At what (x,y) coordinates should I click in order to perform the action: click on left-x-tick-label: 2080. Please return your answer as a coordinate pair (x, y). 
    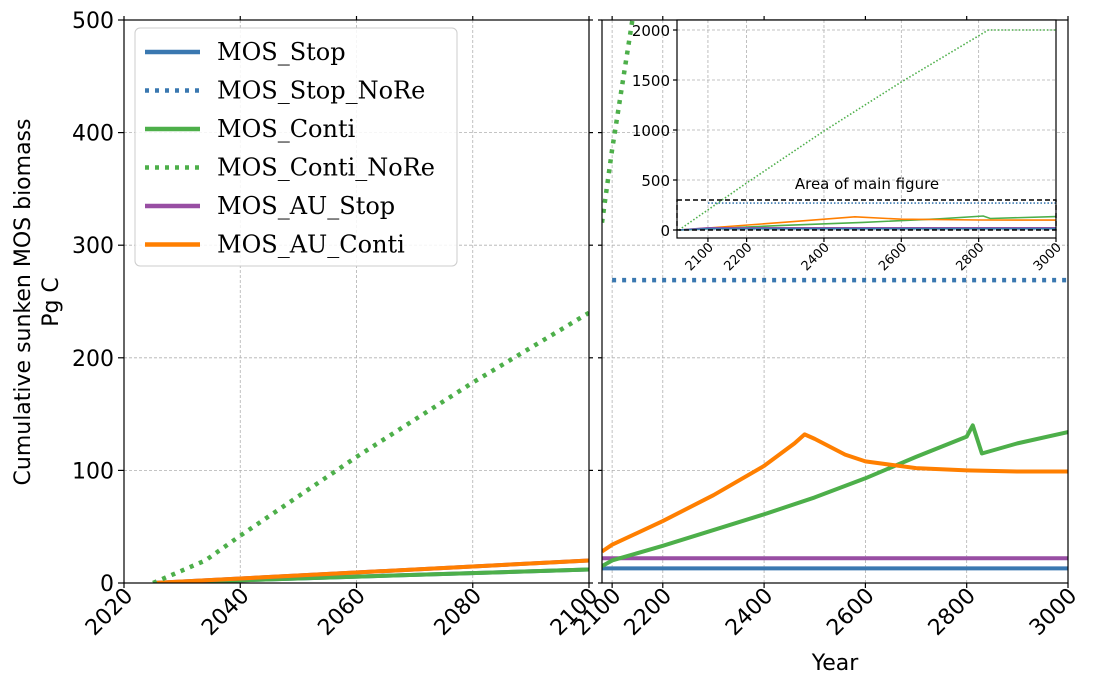
    Looking at the image, I should click on (458, 612).